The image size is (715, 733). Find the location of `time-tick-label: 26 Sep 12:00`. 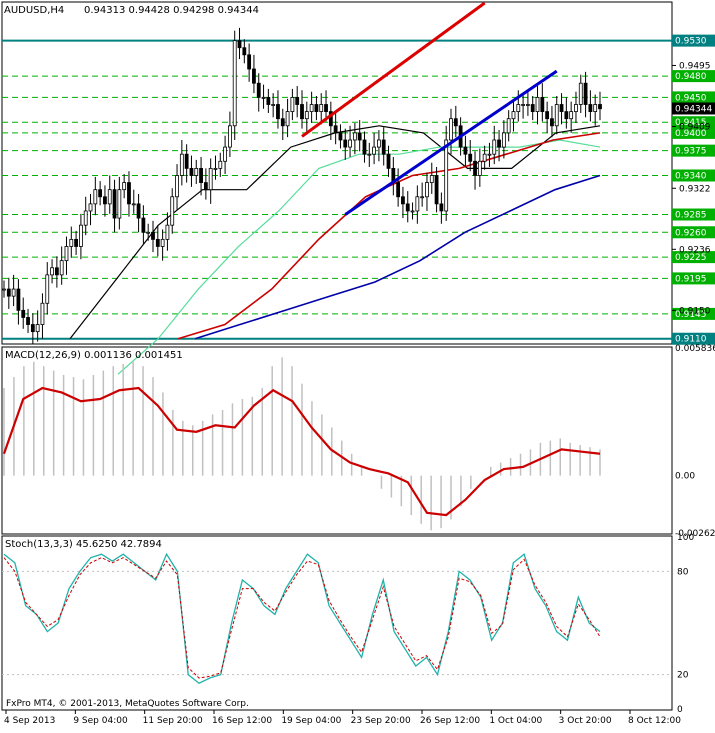

time-tick-label: 26 Sep 12:00 is located at coordinates (450, 721).